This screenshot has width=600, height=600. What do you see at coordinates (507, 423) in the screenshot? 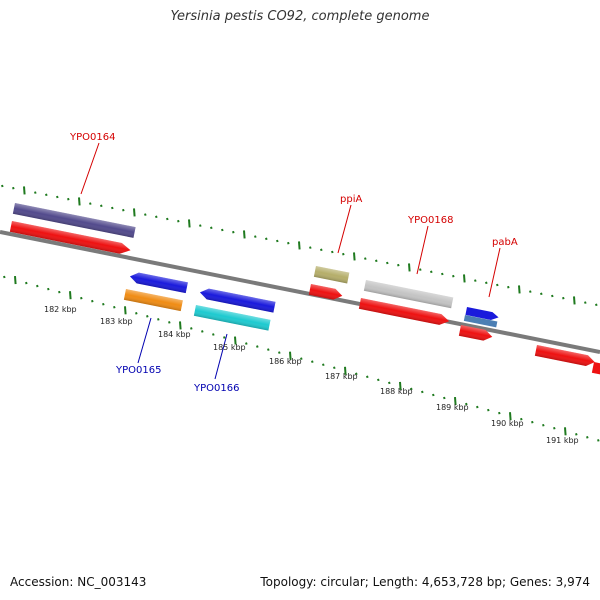
I see `kbp-label-190: 190 kbp` at bounding box center [507, 423].